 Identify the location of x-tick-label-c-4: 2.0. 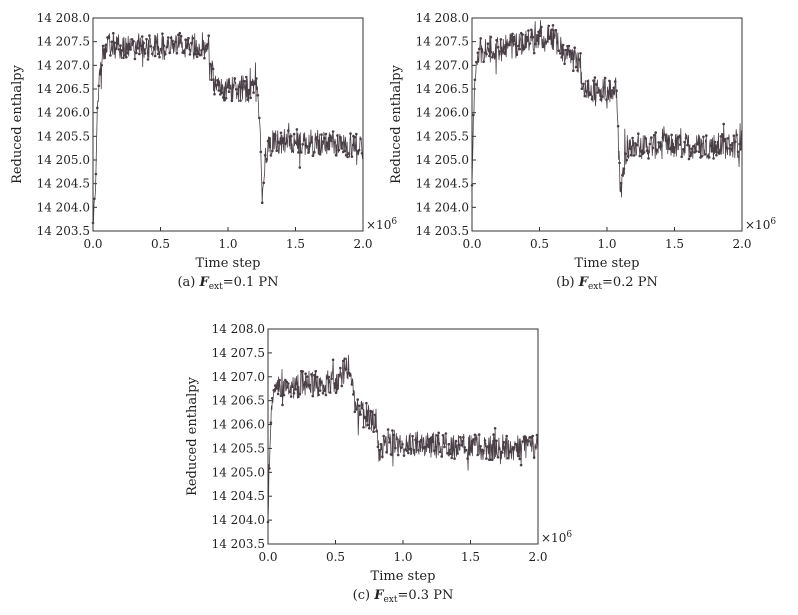
(537, 557).